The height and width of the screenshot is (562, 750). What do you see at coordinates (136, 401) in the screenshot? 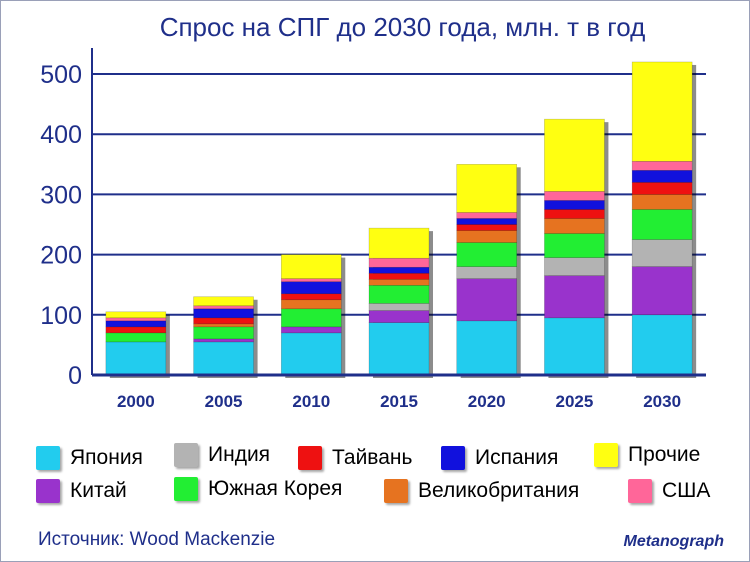
I see `x-tick-label: 2000` at bounding box center [136, 401].